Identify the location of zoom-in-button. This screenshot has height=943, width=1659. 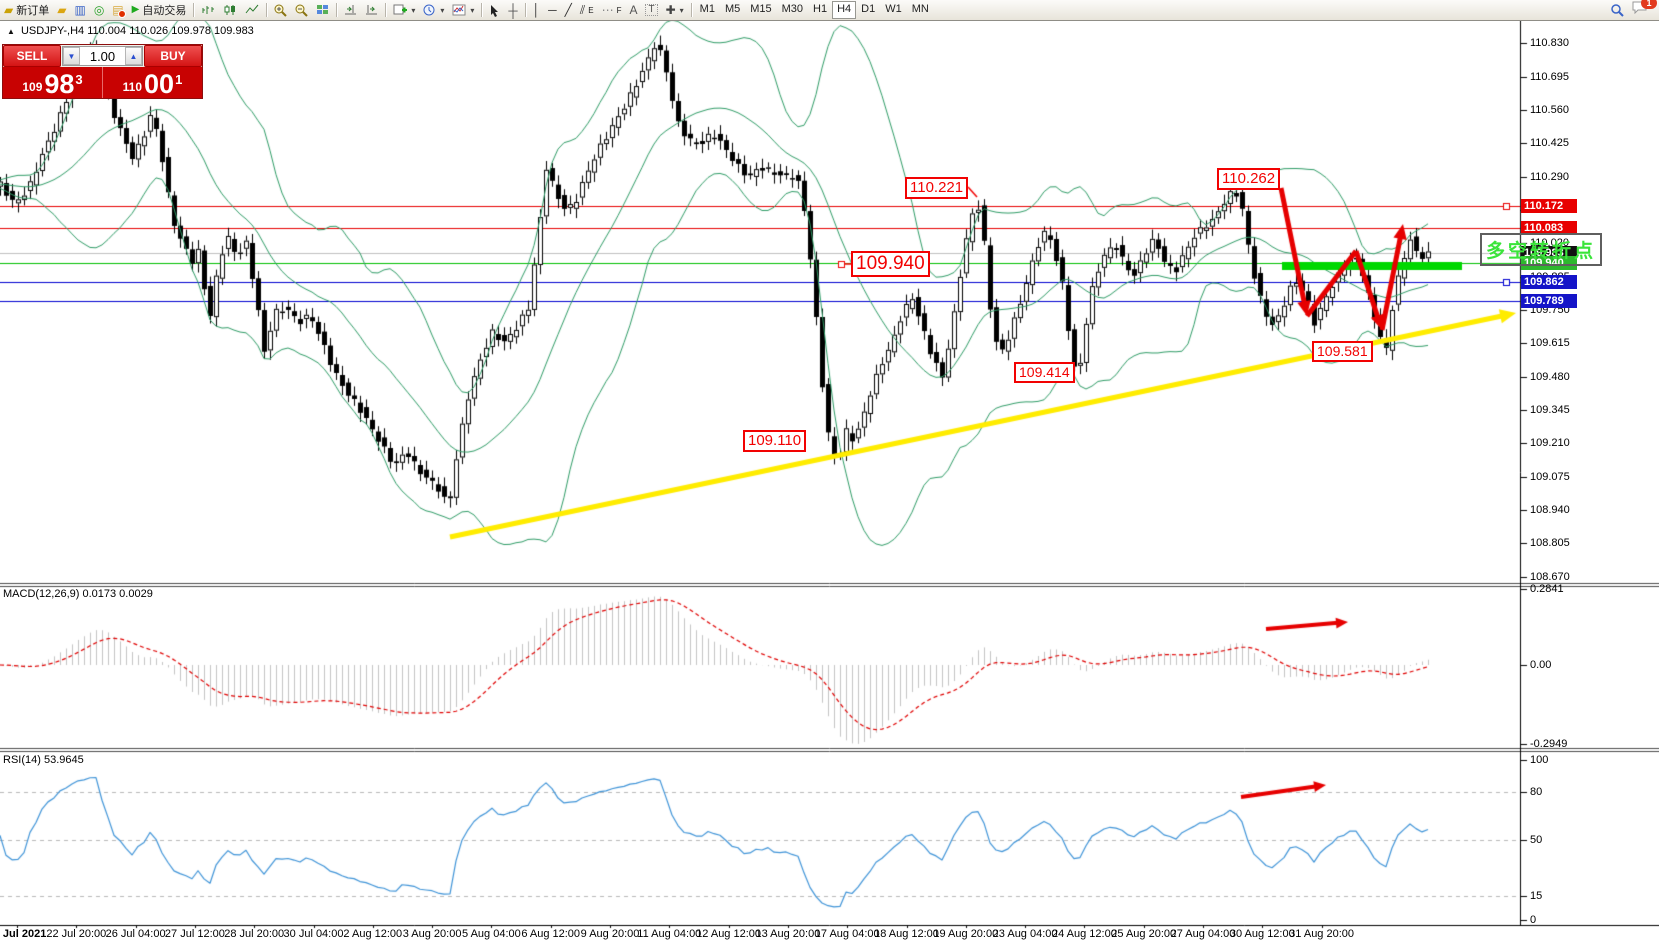
(280, 10).